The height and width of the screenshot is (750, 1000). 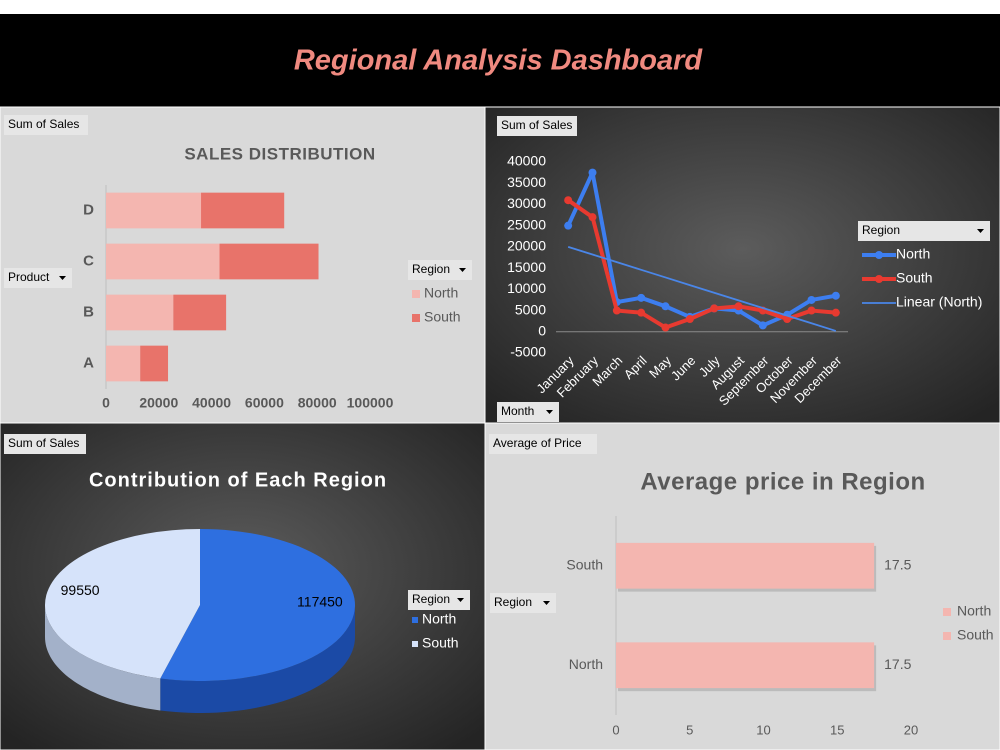 What do you see at coordinates (530, 309) in the screenshot?
I see `y-tick-label: 5000` at bounding box center [530, 309].